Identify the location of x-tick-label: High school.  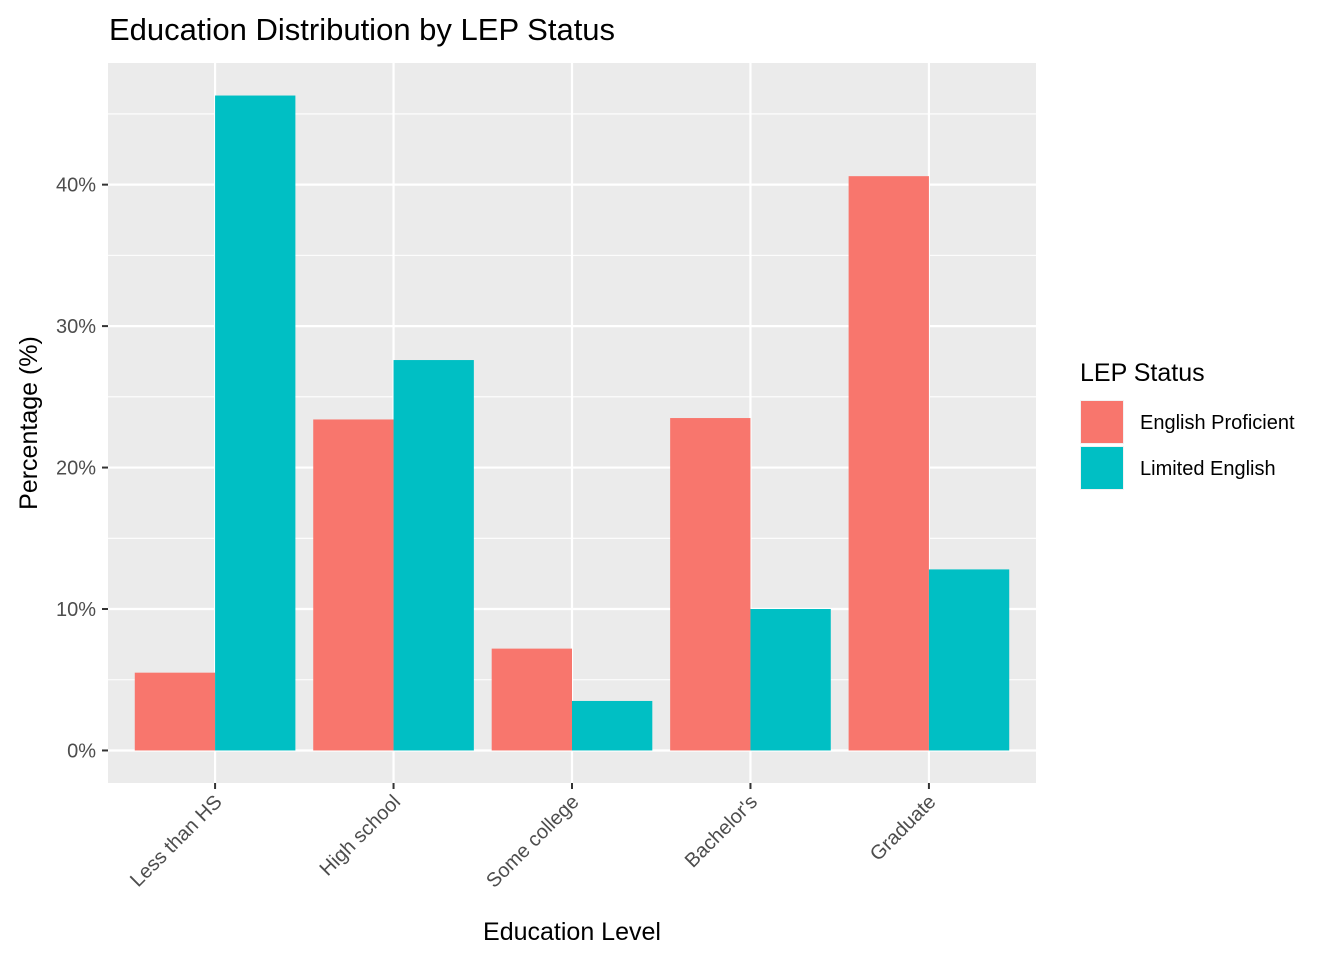
(360, 835).